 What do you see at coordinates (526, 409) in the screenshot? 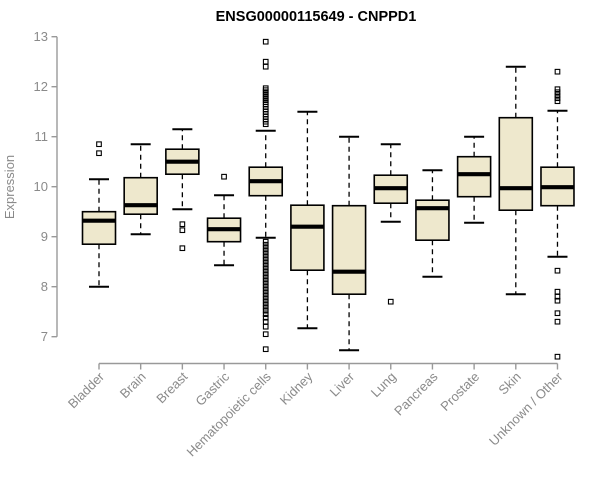
I see `x-tick-label: Unknown / Other` at bounding box center [526, 409].